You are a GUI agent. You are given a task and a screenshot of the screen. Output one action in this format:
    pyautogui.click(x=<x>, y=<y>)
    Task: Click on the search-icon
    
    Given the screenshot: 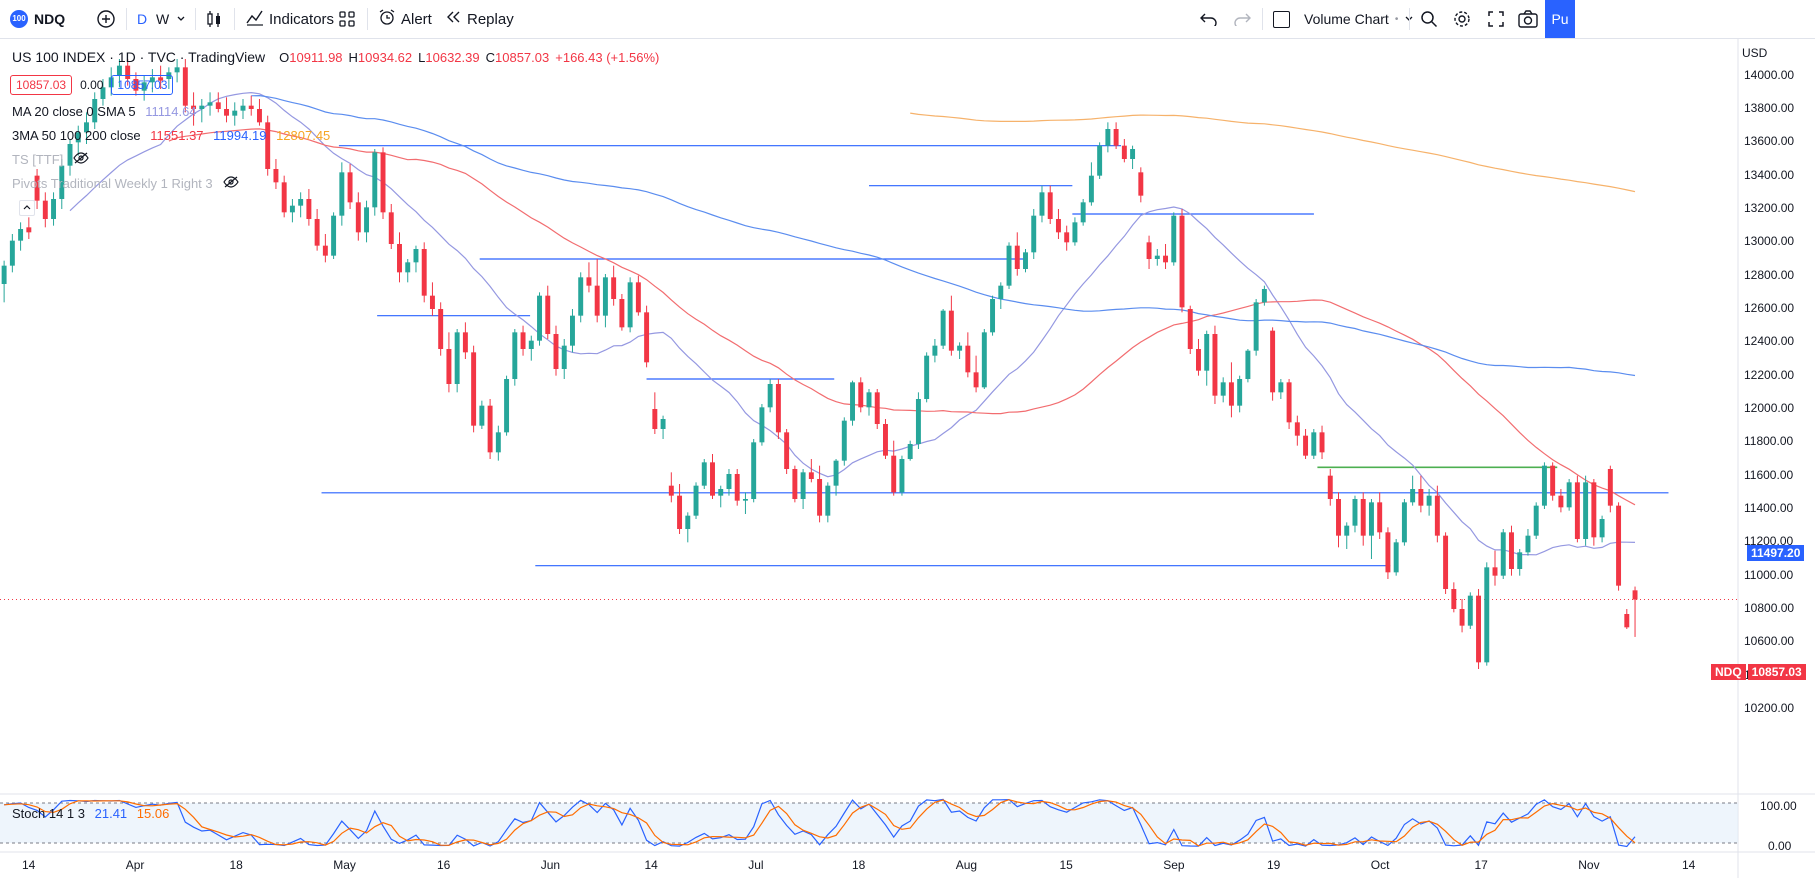 What is the action you would take?
    pyautogui.click(x=1429, y=19)
    